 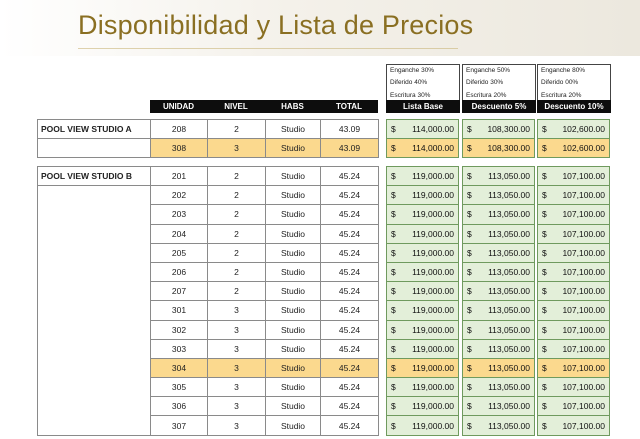 What do you see at coordinates (574, 106) in the screenshot?
I see `price-column-header: Descuento 10%` at bounding box center [574, 106].